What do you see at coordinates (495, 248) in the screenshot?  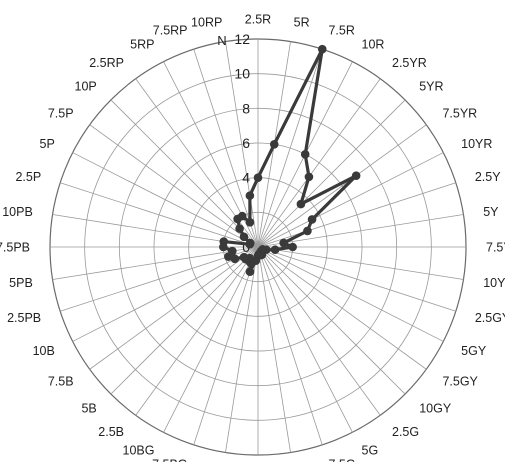 I see `category-label: 7.5Y` at bounding box center [495, 248].